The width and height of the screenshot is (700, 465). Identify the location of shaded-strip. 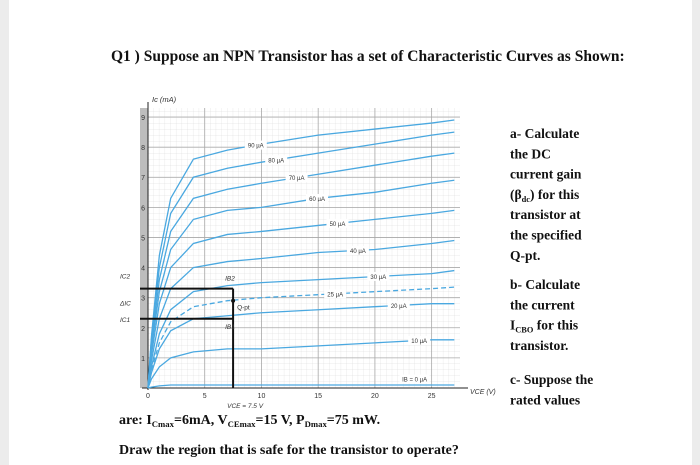
(144, 248).